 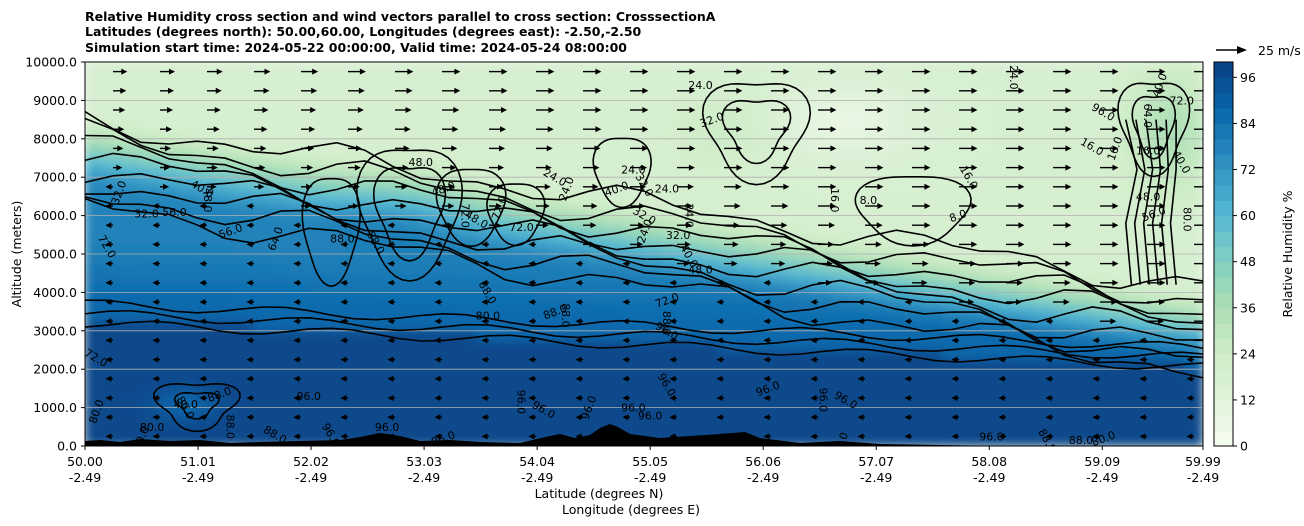 What do you see at coordinates (198, 461) in the screenshot?
I see `x-tick-label-latitude: 51.01` at bounding box center [198, 461].